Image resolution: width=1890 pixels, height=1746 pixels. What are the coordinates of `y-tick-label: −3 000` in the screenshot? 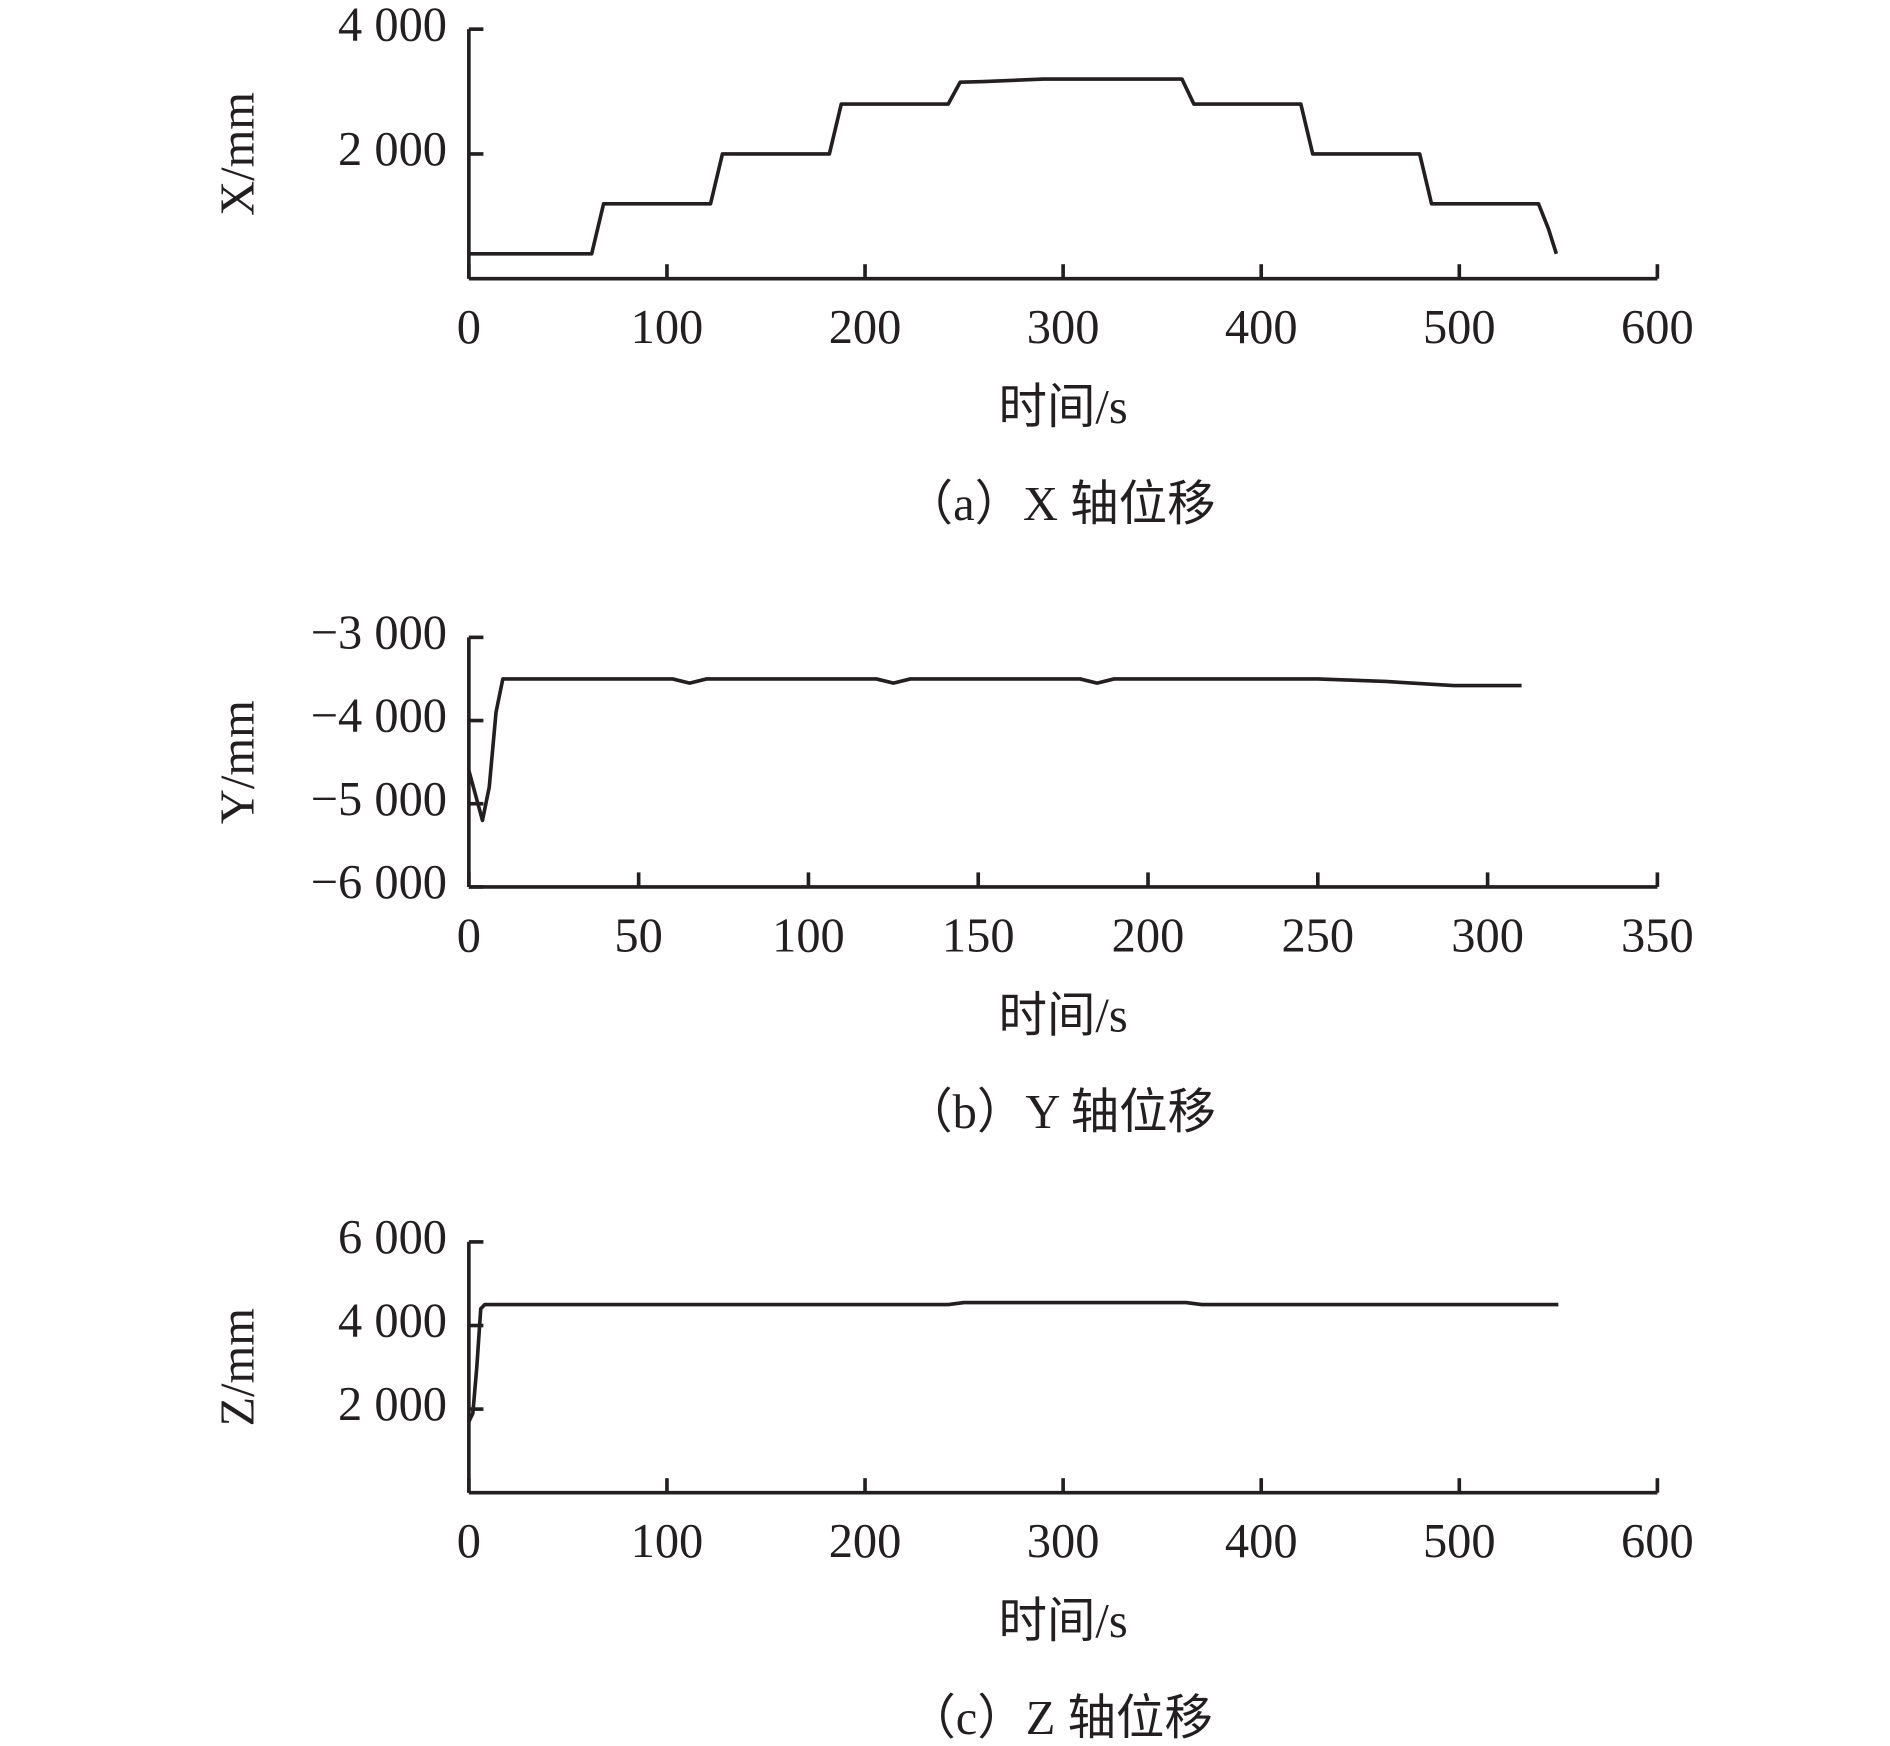 It's located at (379, 632).